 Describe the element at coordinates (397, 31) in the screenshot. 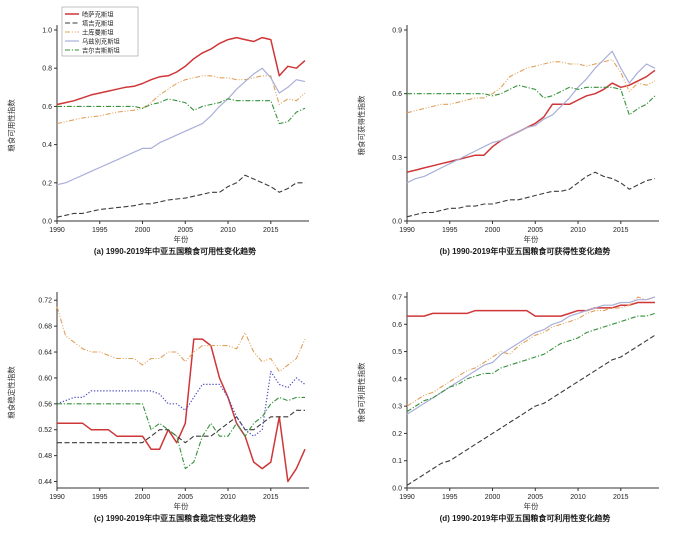

I see `y-tick-label: 0.9` at that location.